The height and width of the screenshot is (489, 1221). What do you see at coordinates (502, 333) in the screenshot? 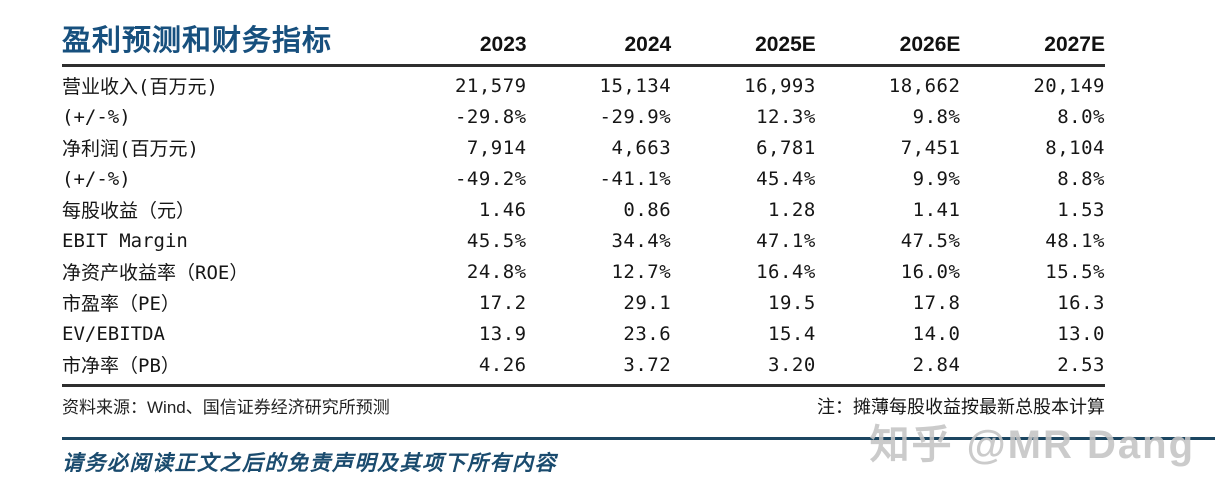
I see `value-cell: 13.9` at bounding box center [502, 333].